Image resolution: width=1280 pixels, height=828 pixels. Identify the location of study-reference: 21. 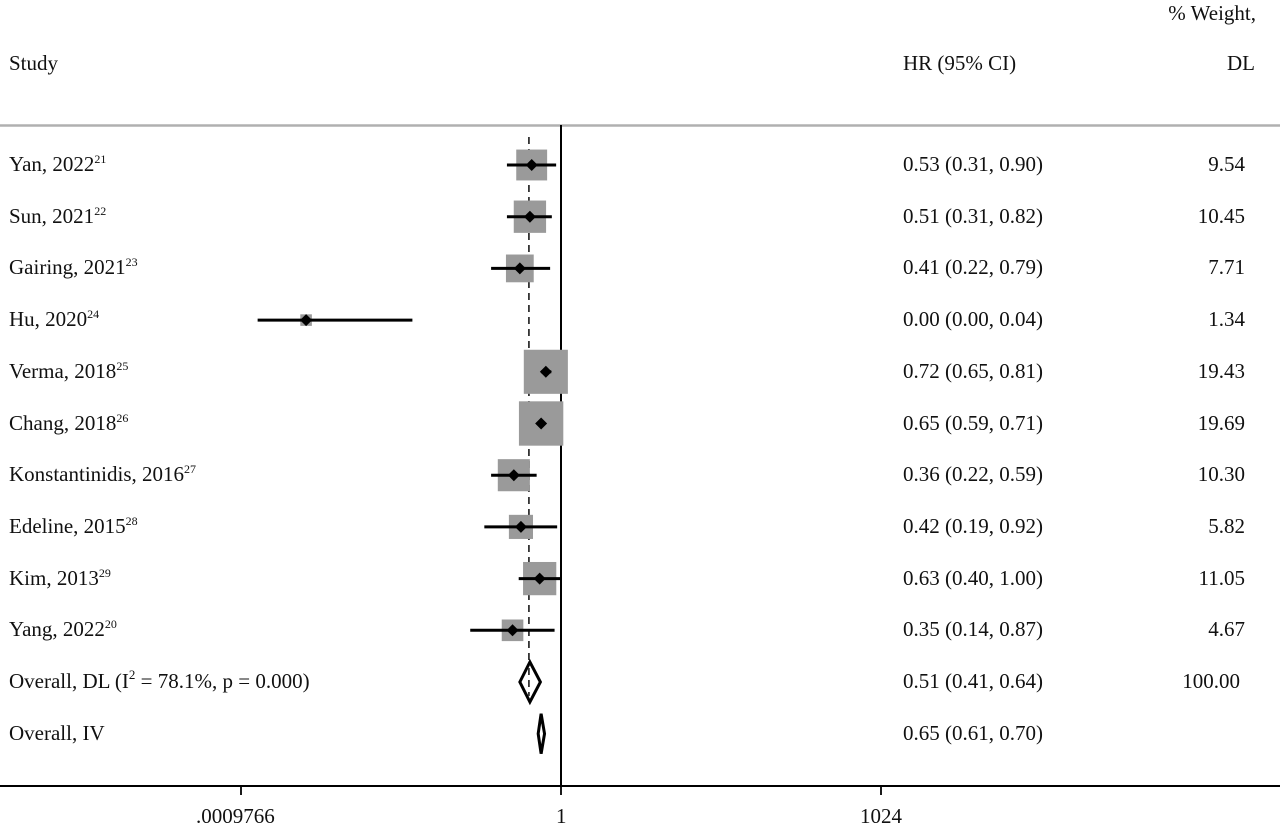
(100, 159).